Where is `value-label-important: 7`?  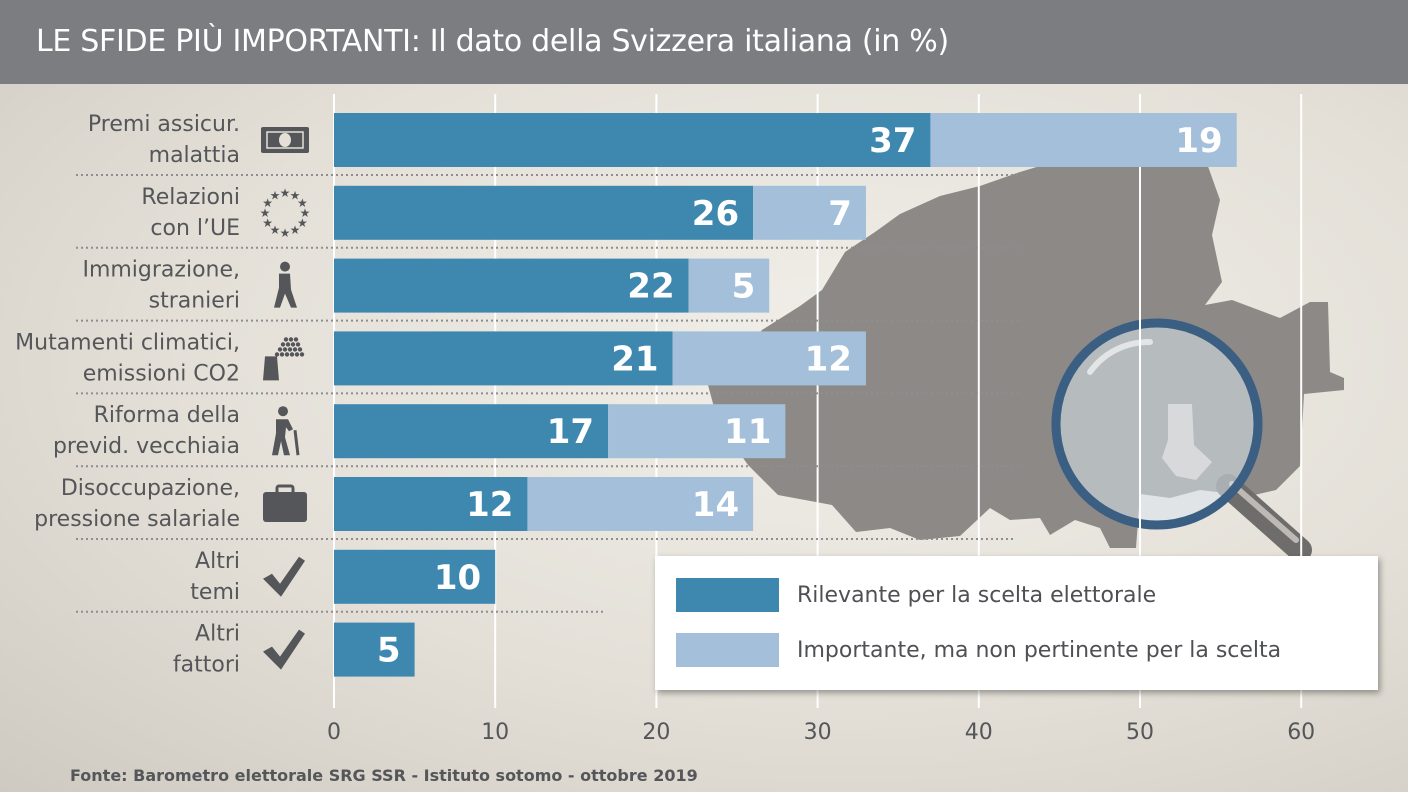 value-label-important: 7 is located at coordinates (840, 214).